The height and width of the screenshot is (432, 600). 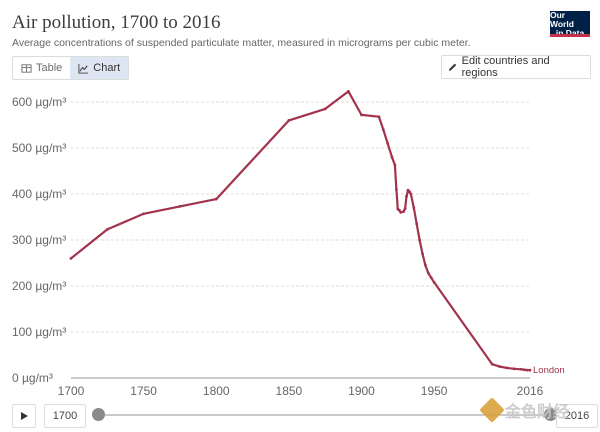 I want to click on x-tick-label: 1700, so click(x=71, y=390).